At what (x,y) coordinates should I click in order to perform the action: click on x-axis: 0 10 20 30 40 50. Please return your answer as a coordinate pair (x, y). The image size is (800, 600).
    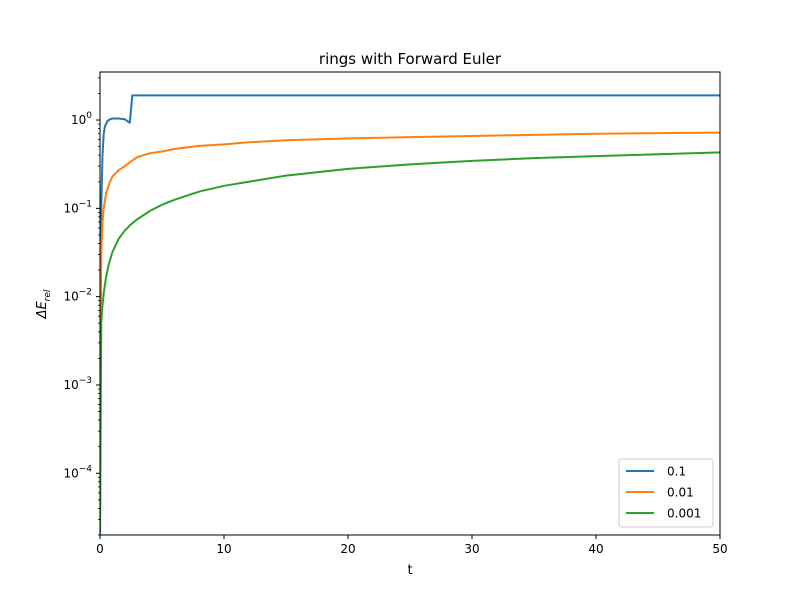
    Looking at the image, I should click on (412, 545).